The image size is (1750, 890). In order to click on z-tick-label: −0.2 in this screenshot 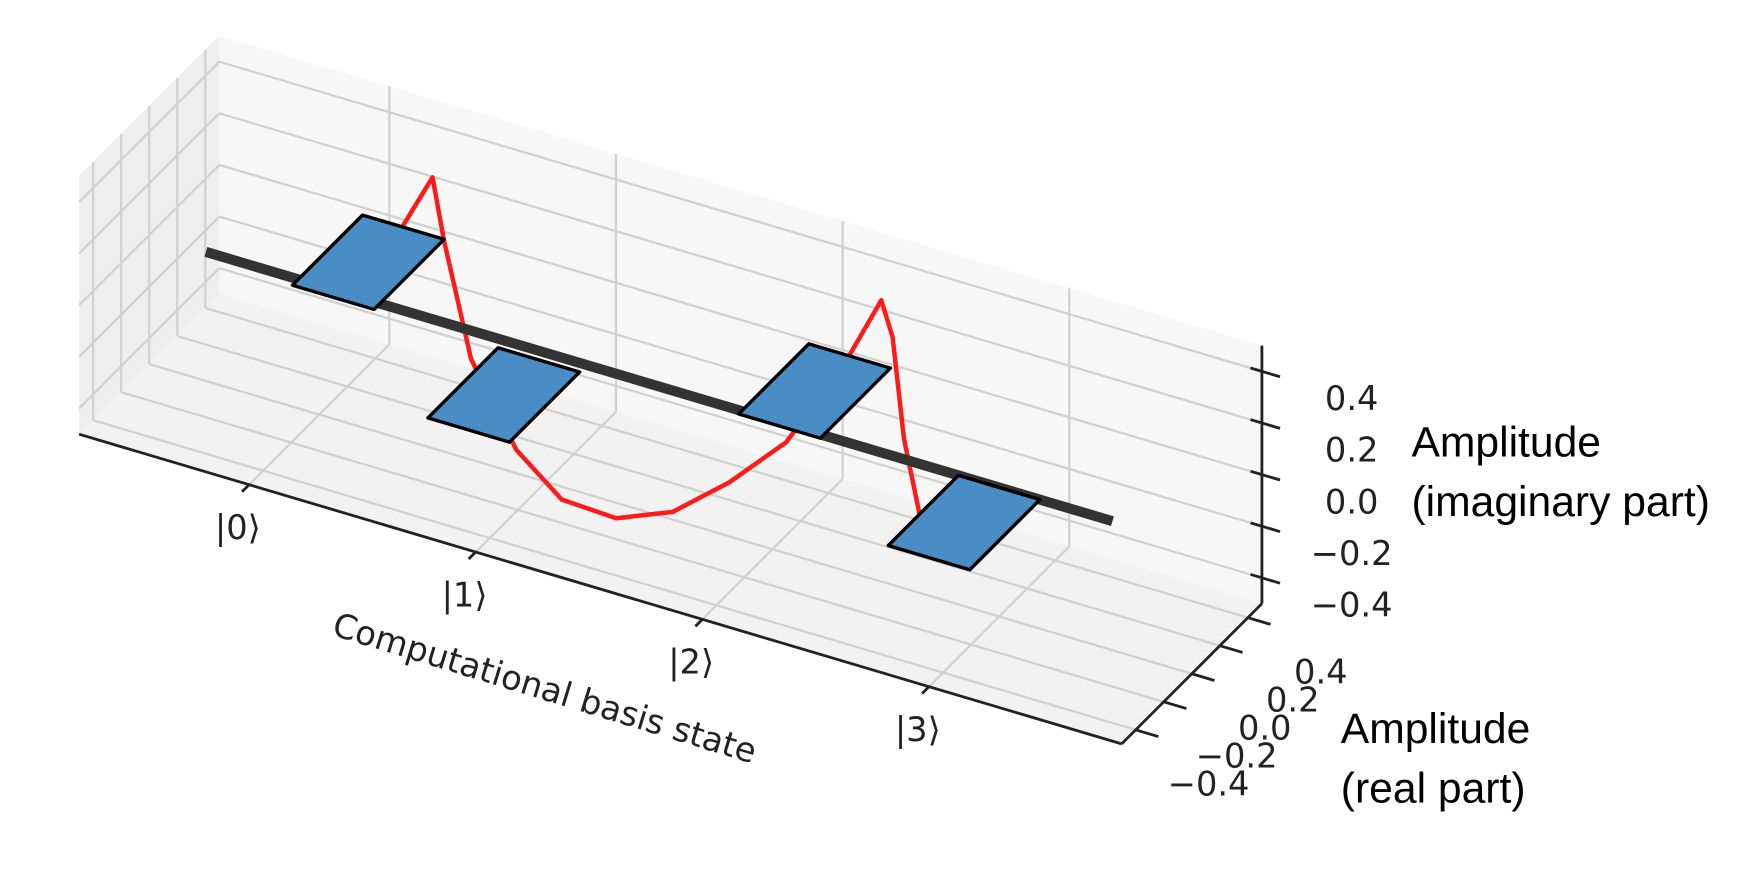, I will do `click(1352, 553)`.